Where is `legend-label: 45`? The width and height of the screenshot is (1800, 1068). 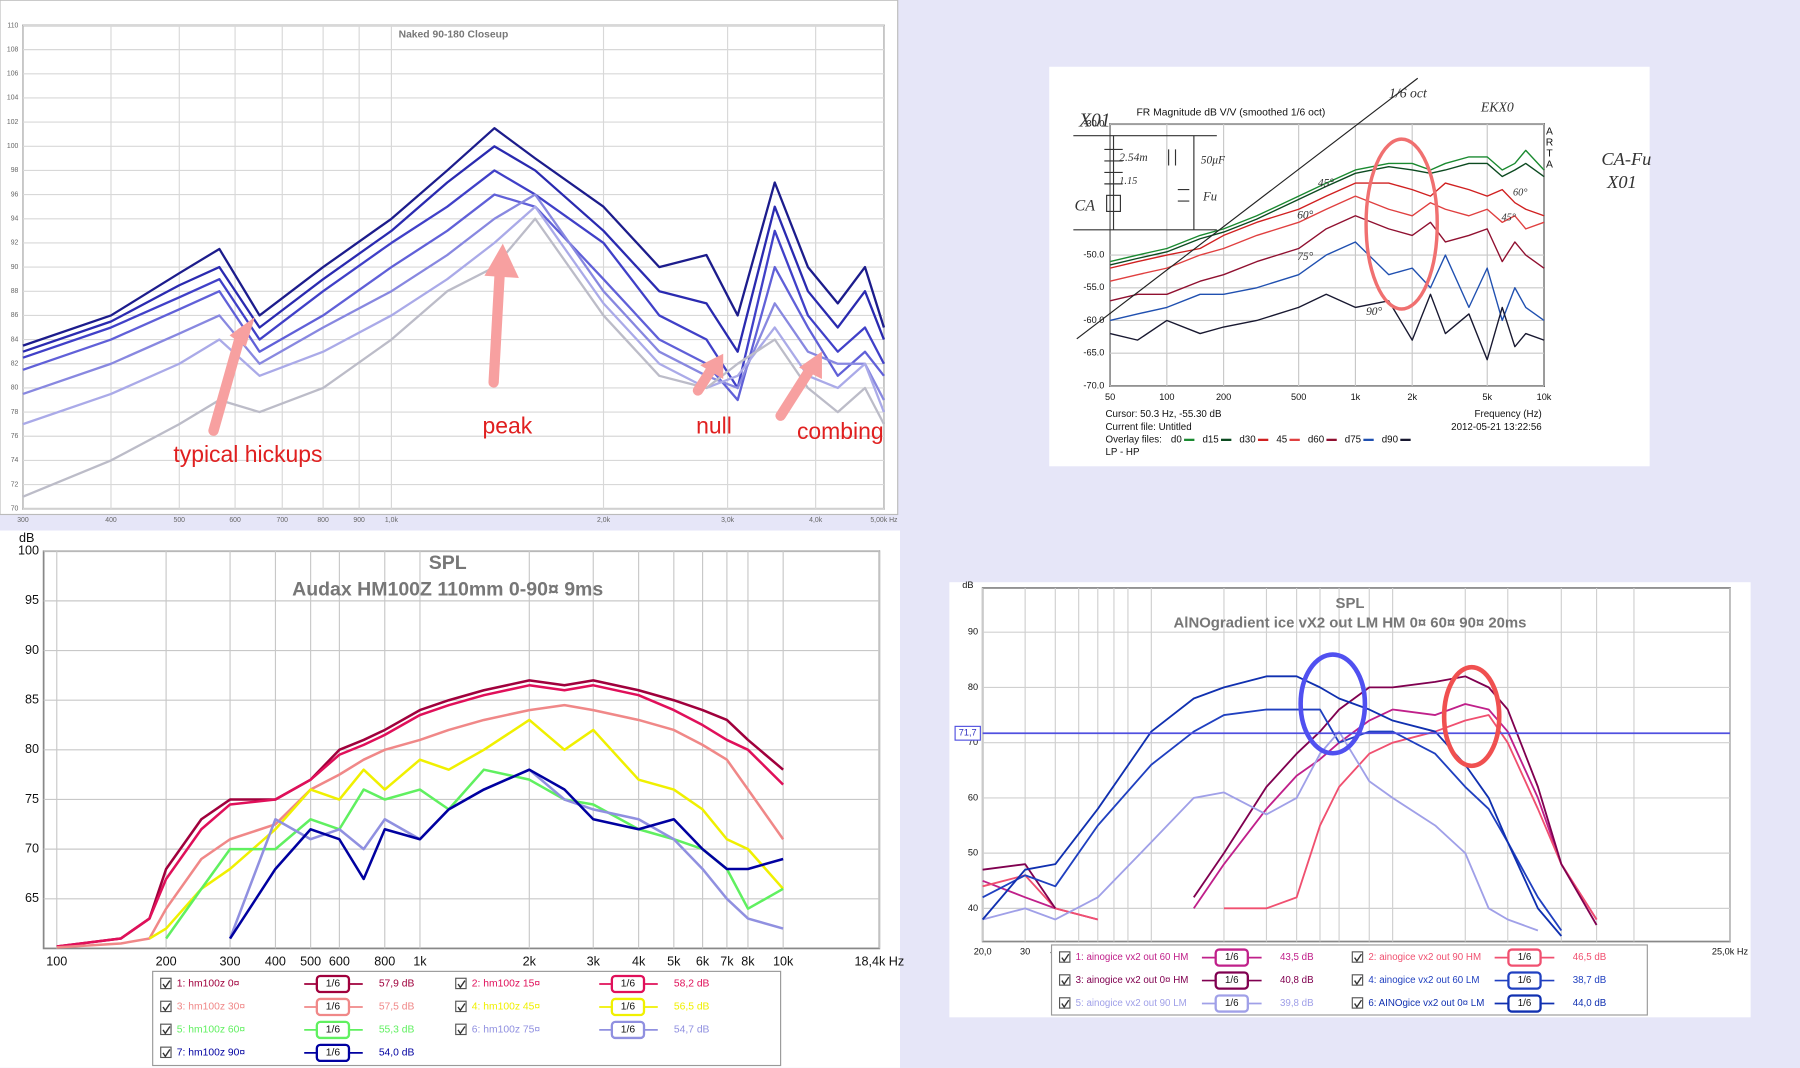
legend-label: 45 is located at coordinates (1281, 439).